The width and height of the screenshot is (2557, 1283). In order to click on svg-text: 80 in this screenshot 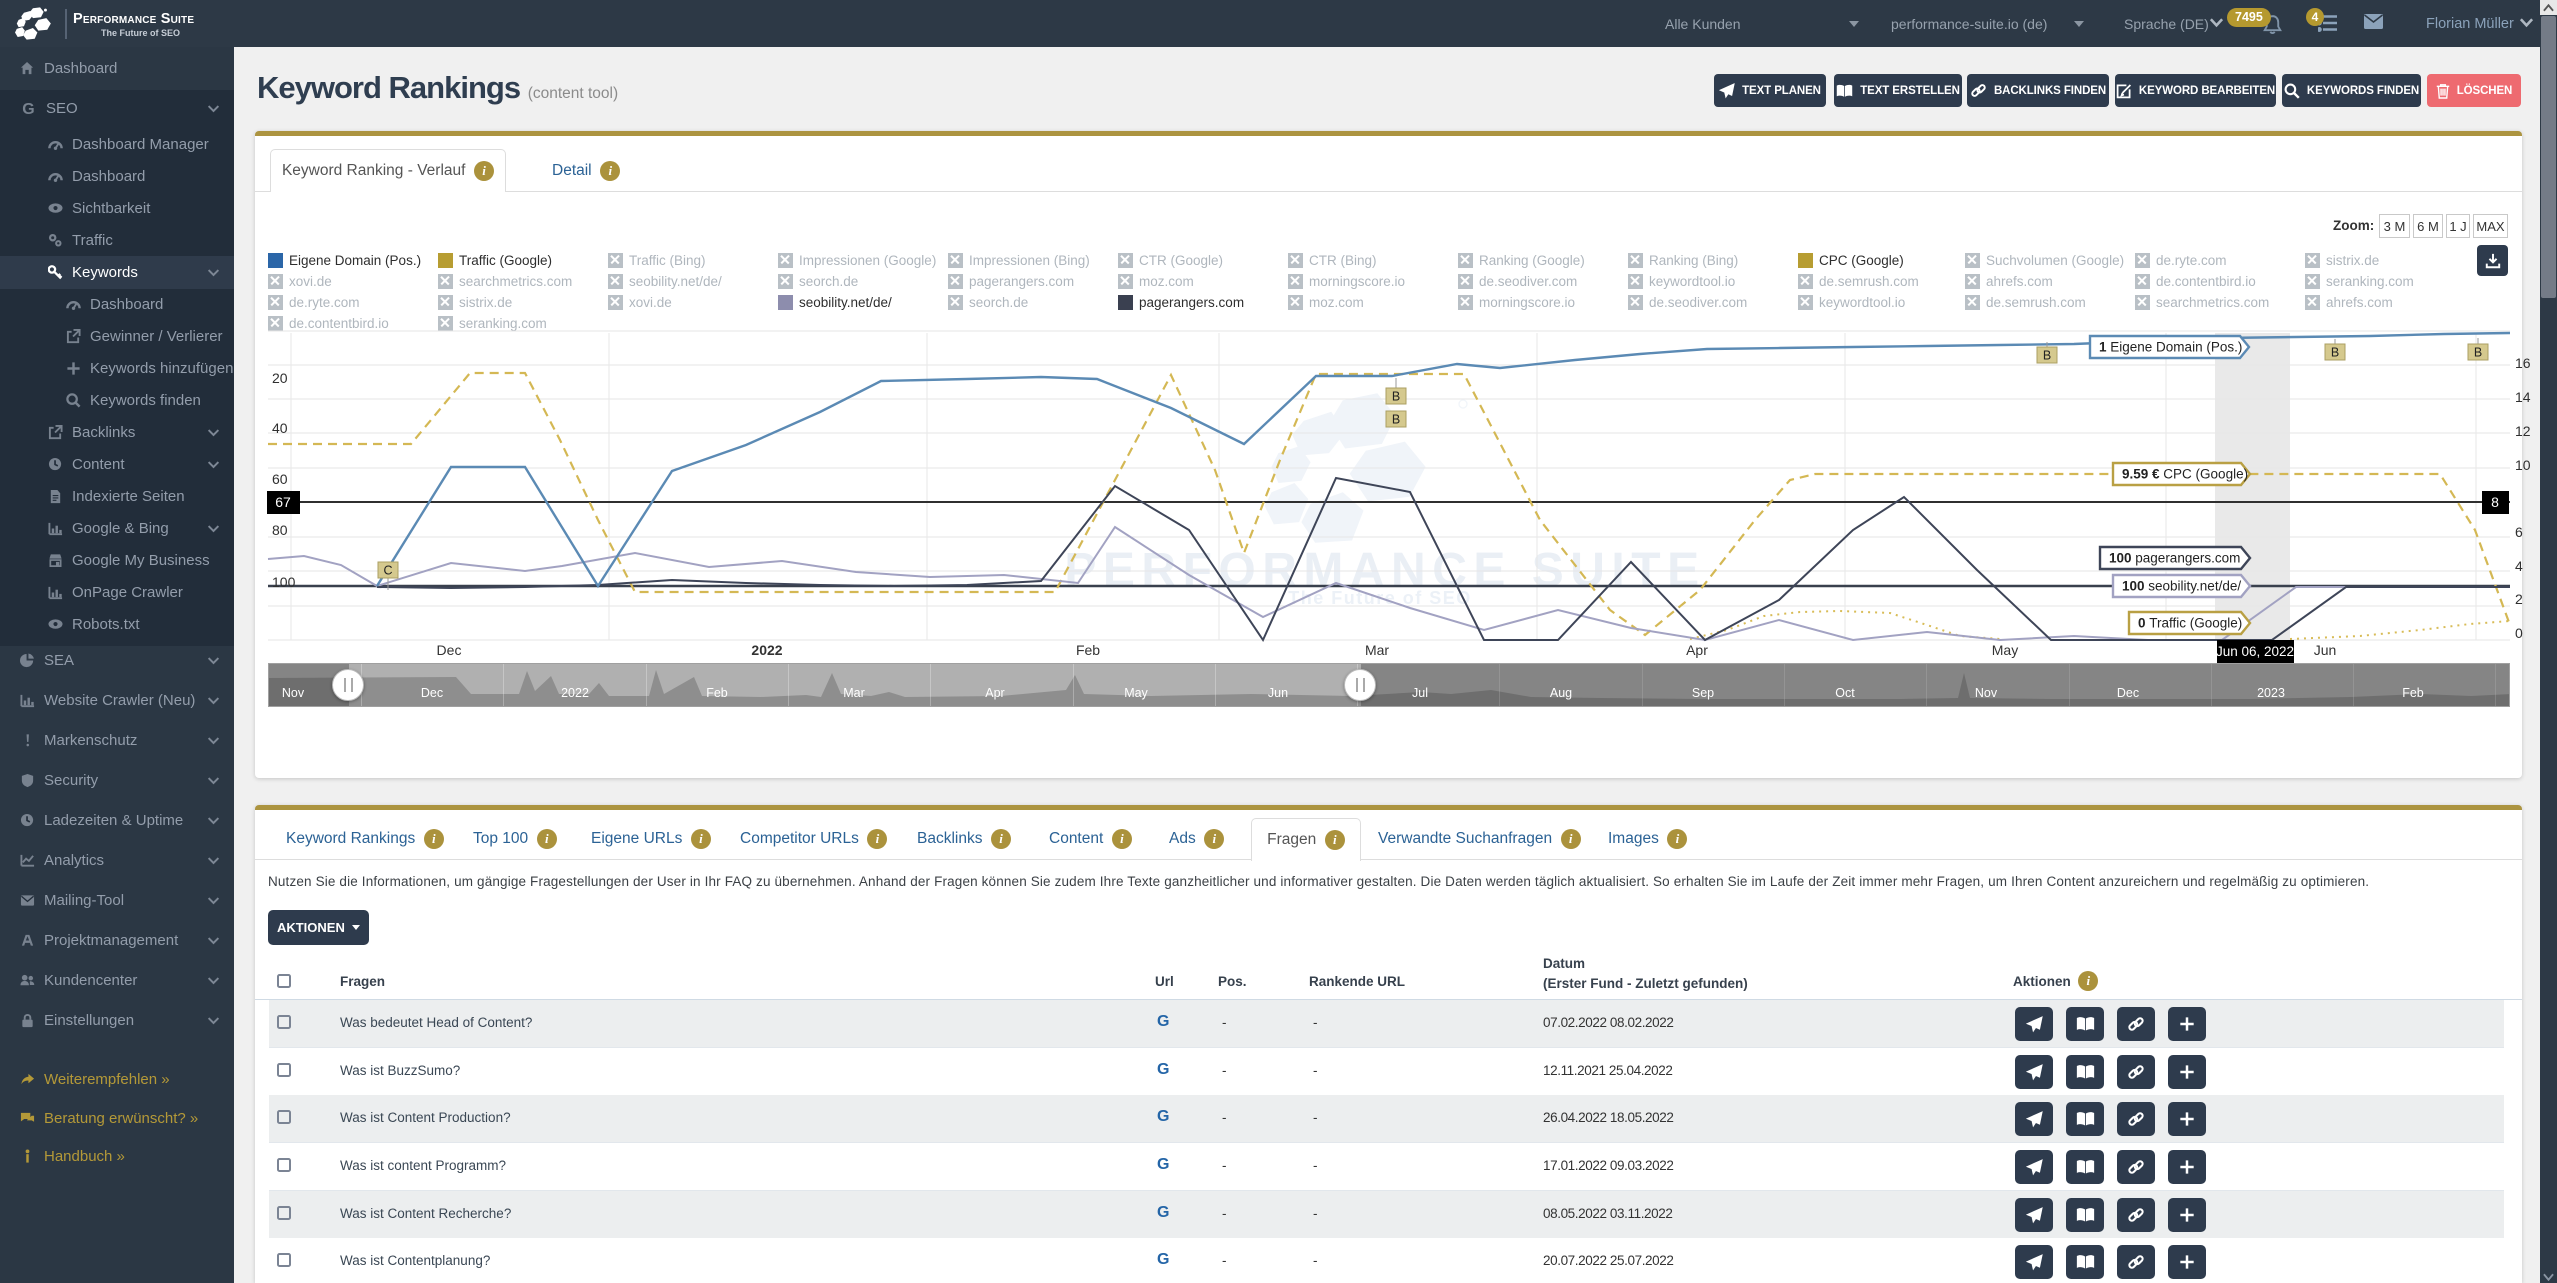, I will do `click(280, 530)`.